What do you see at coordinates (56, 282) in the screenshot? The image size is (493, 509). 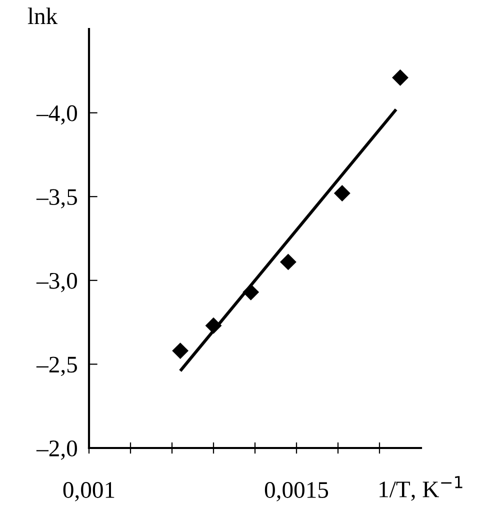 I see `y-tick-label: –3,0` at bounding box center [56, 282].